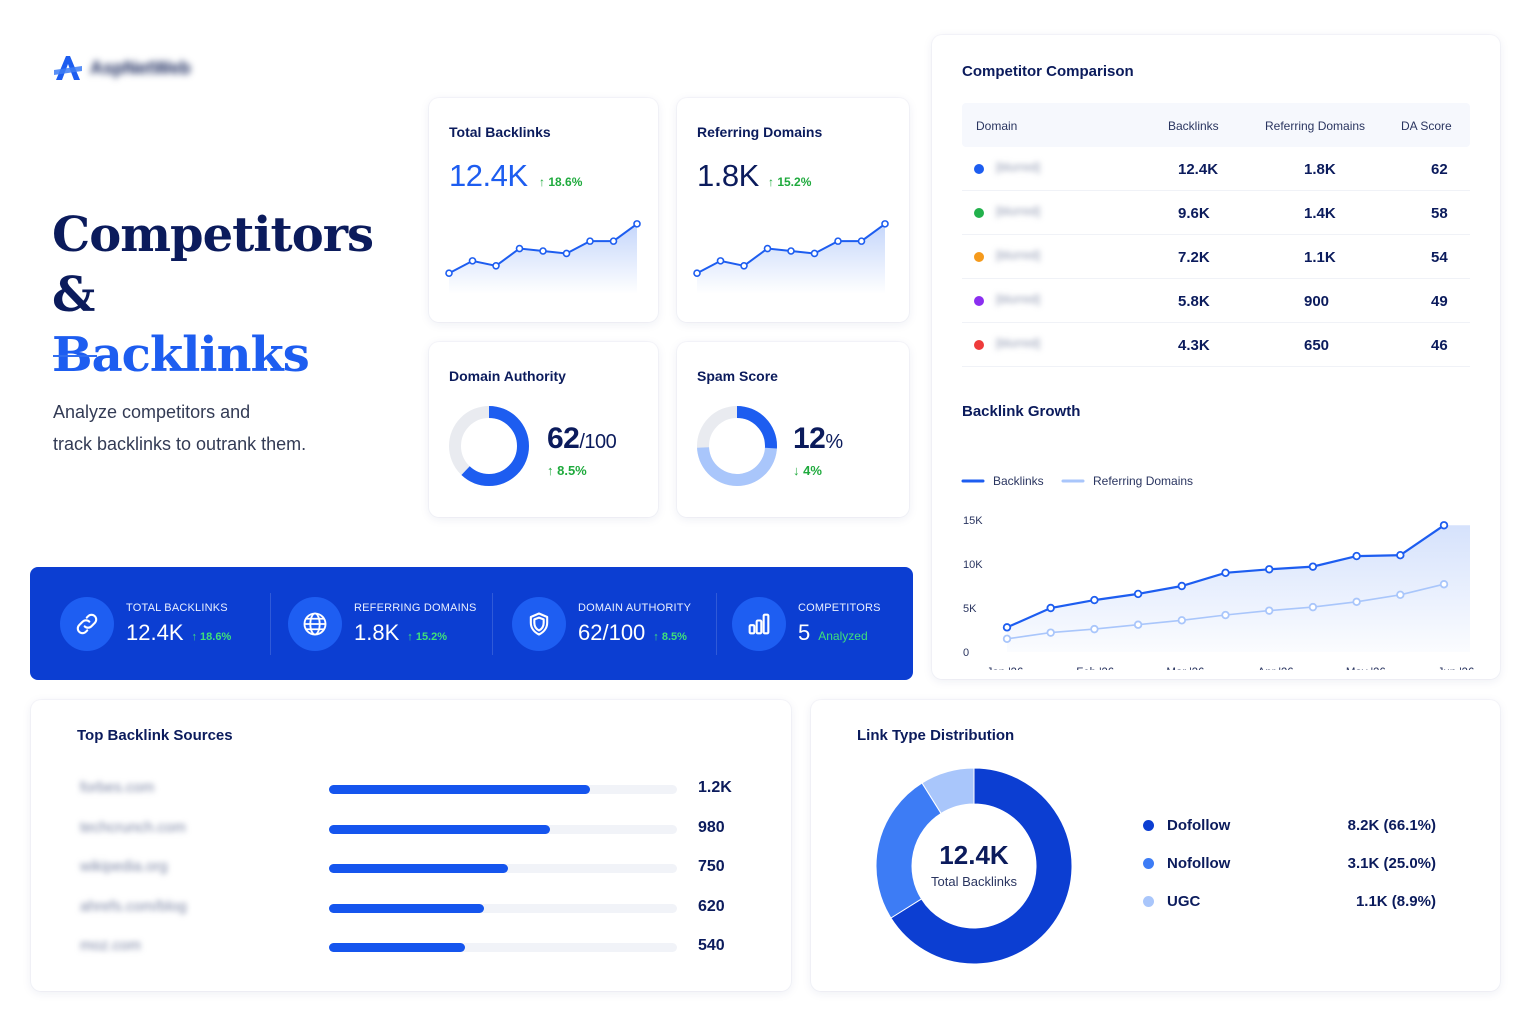 This screenshot has height=1024, width=1536. I want to click on column-header: Referring Domains, so click(1315, 126).